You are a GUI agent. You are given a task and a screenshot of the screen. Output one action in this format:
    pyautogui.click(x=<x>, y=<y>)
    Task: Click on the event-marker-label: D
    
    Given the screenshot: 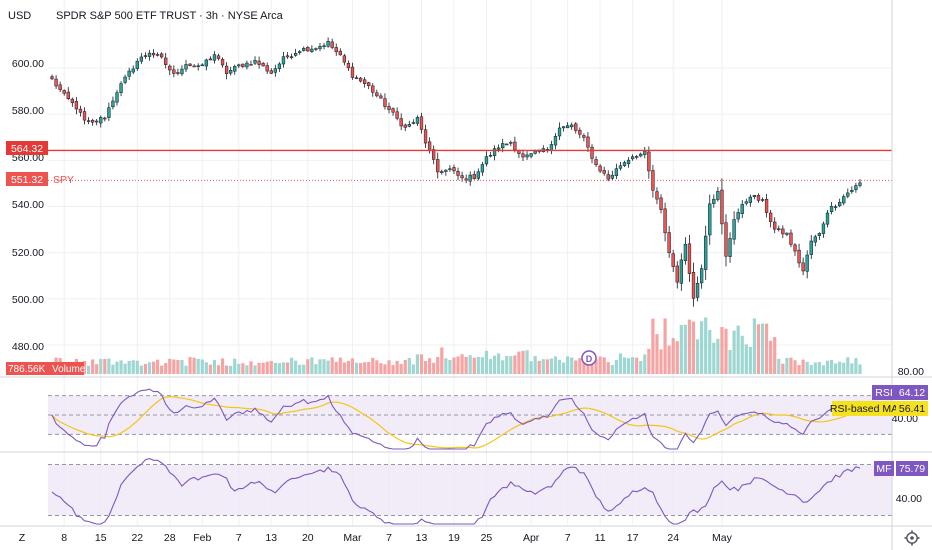 What is the action you would take?
    pyautogui.click(x=589, y=359)
    